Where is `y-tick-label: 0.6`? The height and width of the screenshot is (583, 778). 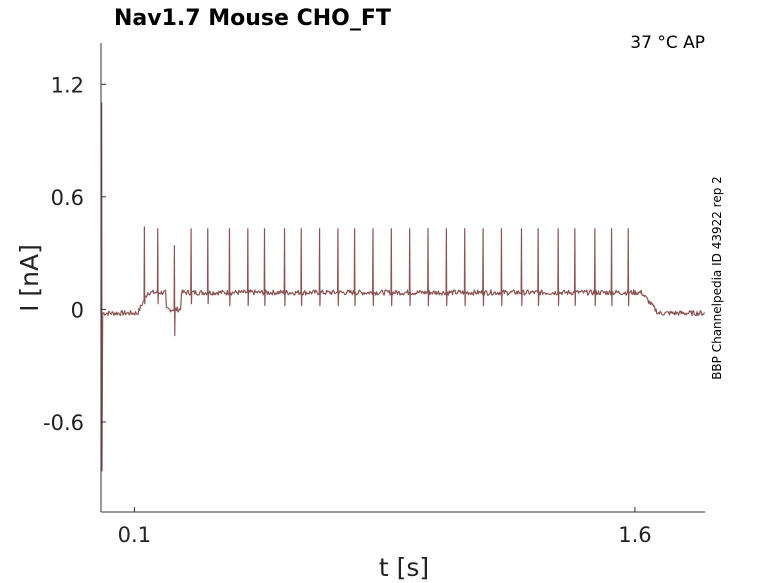
y-tick-label: 0.6 is located at coordinates (67, 198).